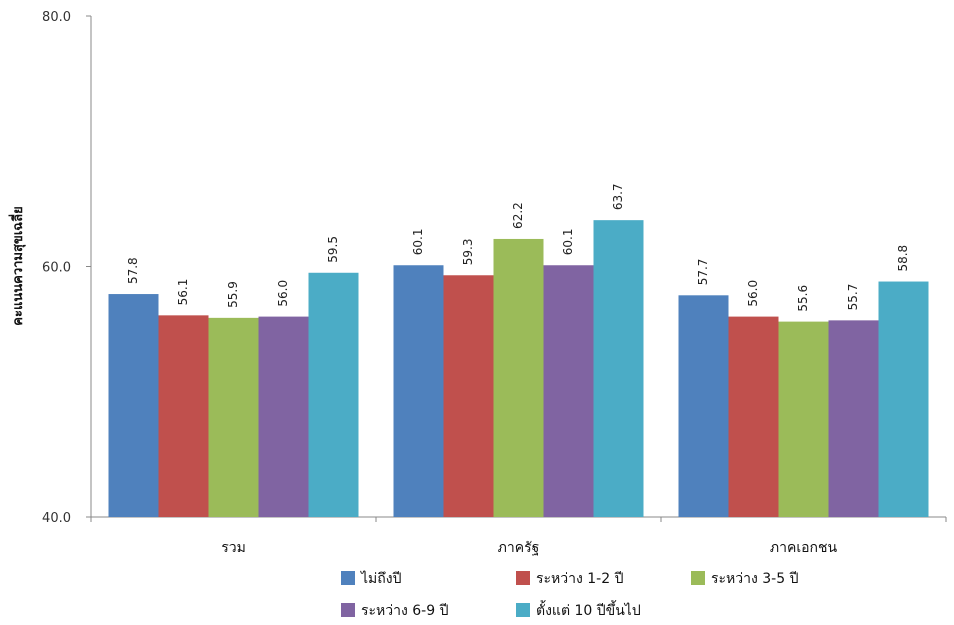  Describe the element at coordinates (56, 518) in the screenshot. I see `y-tick-label: 40.0` at that location.